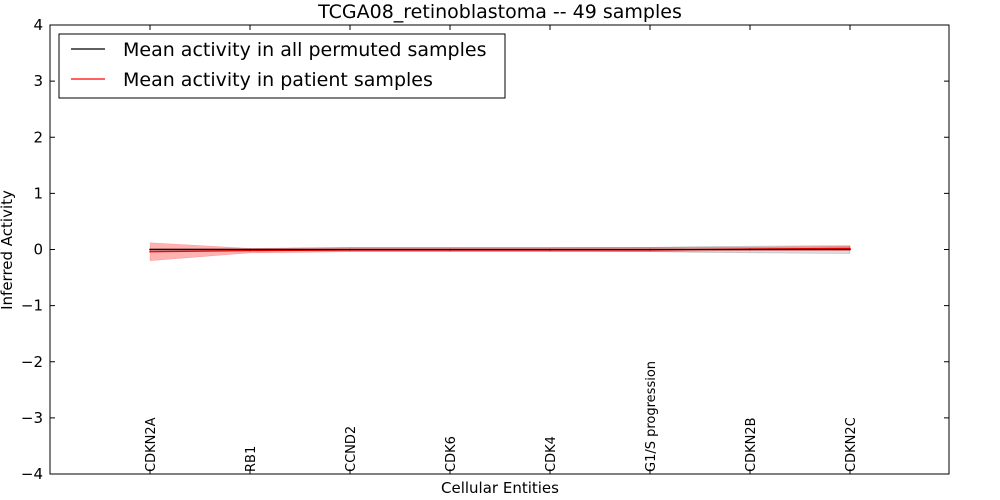 This screenshot has width=1000, height=500. Describe the element at coordinates (32, 306) in the screenshot. I see `y-tick-label: −1` at that location.